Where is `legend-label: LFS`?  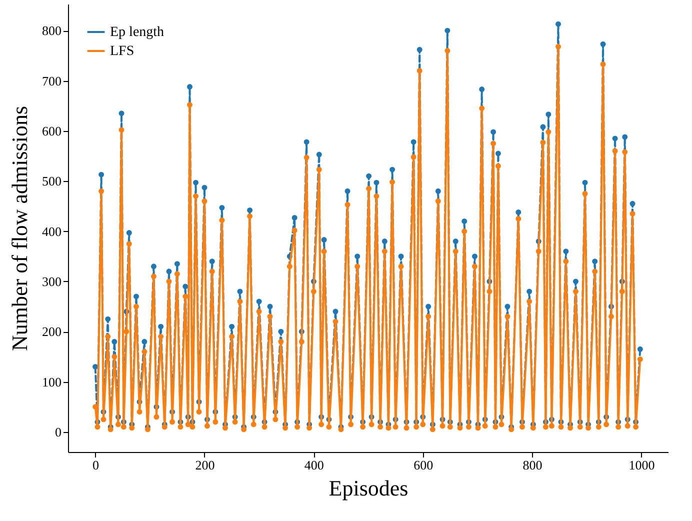
legend-label: LFS is located at coordinates (122, 51).